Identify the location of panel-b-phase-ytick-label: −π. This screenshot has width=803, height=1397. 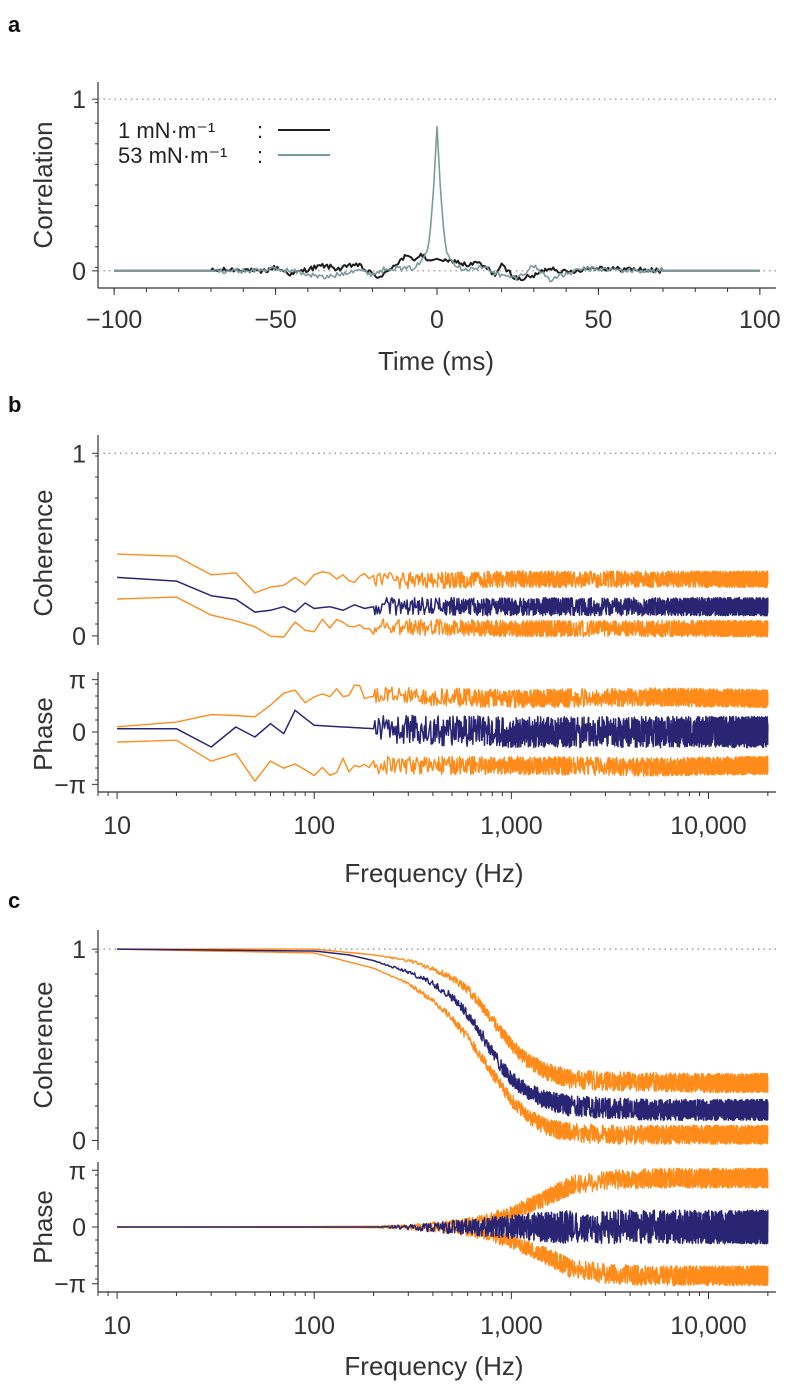
(70, 785).